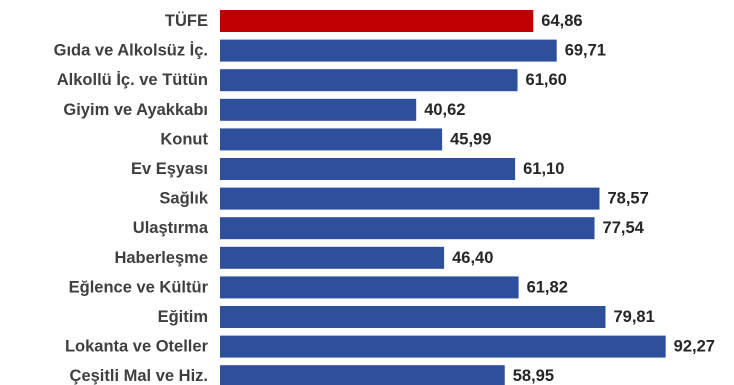  Describe the element at coordinates (561, 21) in the screenshot. I see `value-label-tufe: 64,86` at that location.